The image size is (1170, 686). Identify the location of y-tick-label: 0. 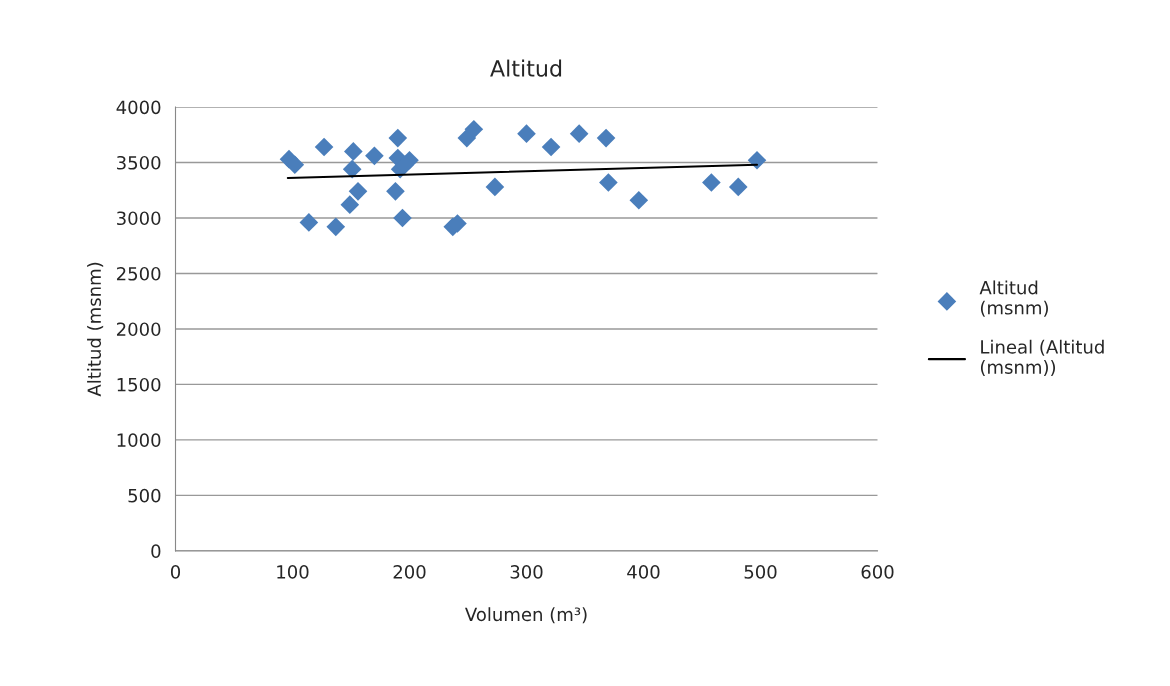
(156, 551).